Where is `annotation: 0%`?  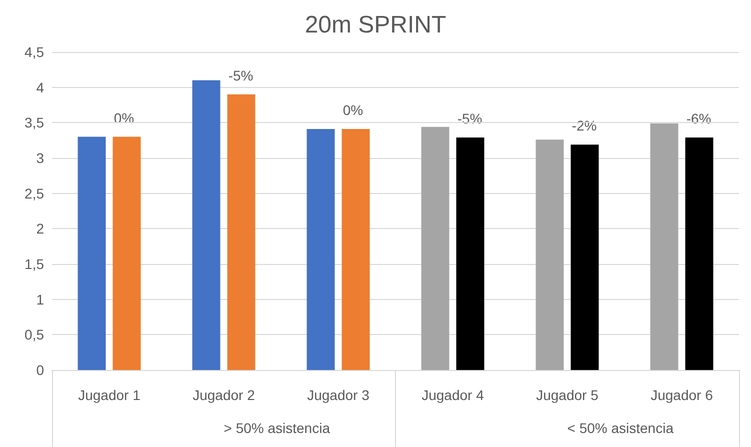
annotation: 0% is located at coordinates (353, 110).